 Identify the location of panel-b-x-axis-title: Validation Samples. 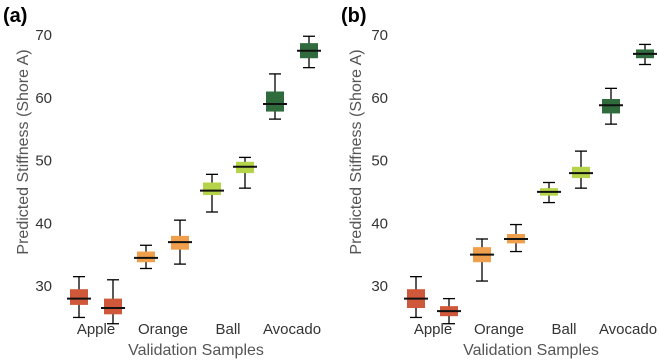
(531, 350).